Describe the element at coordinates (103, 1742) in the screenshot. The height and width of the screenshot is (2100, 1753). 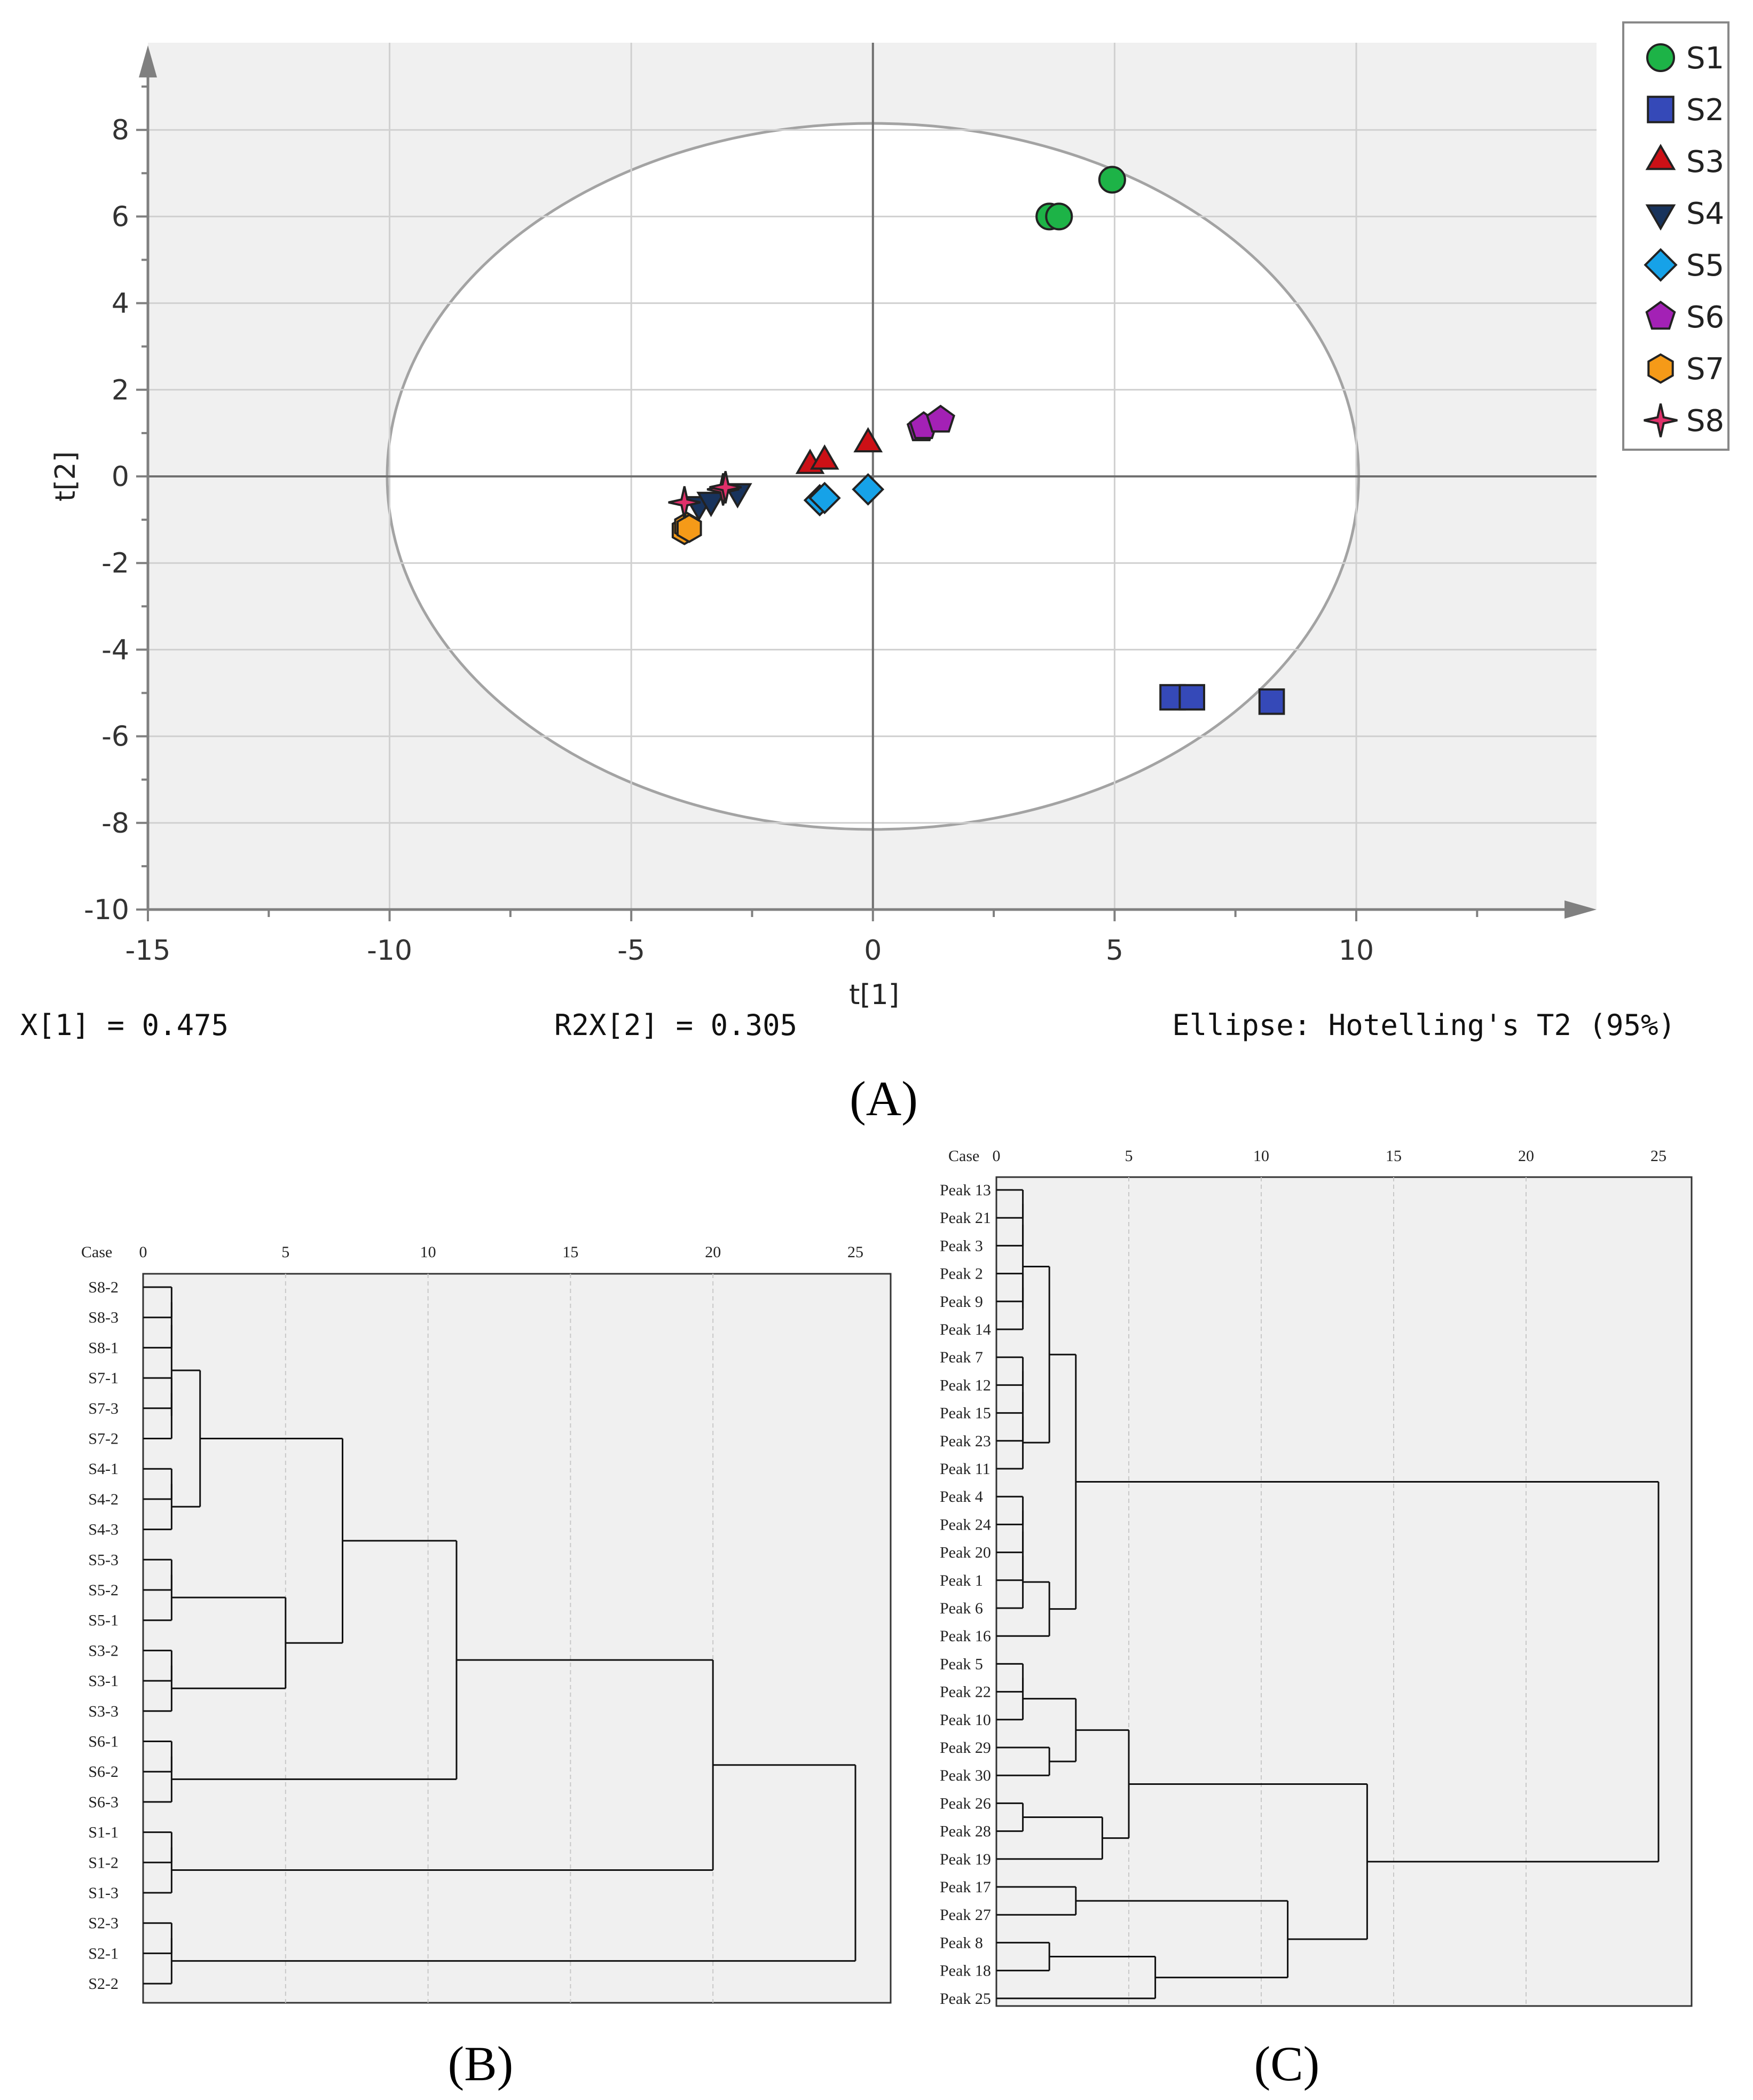
I see `dendrogram-leaf-label: S6-1` at that location.